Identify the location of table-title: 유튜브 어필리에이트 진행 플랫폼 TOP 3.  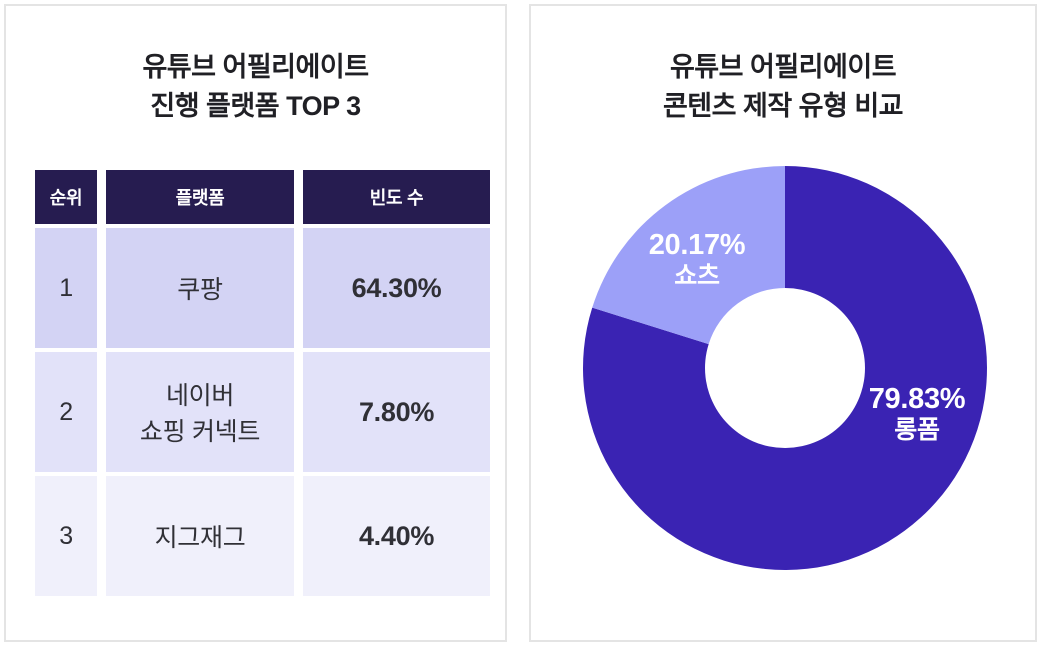
(255, 66).